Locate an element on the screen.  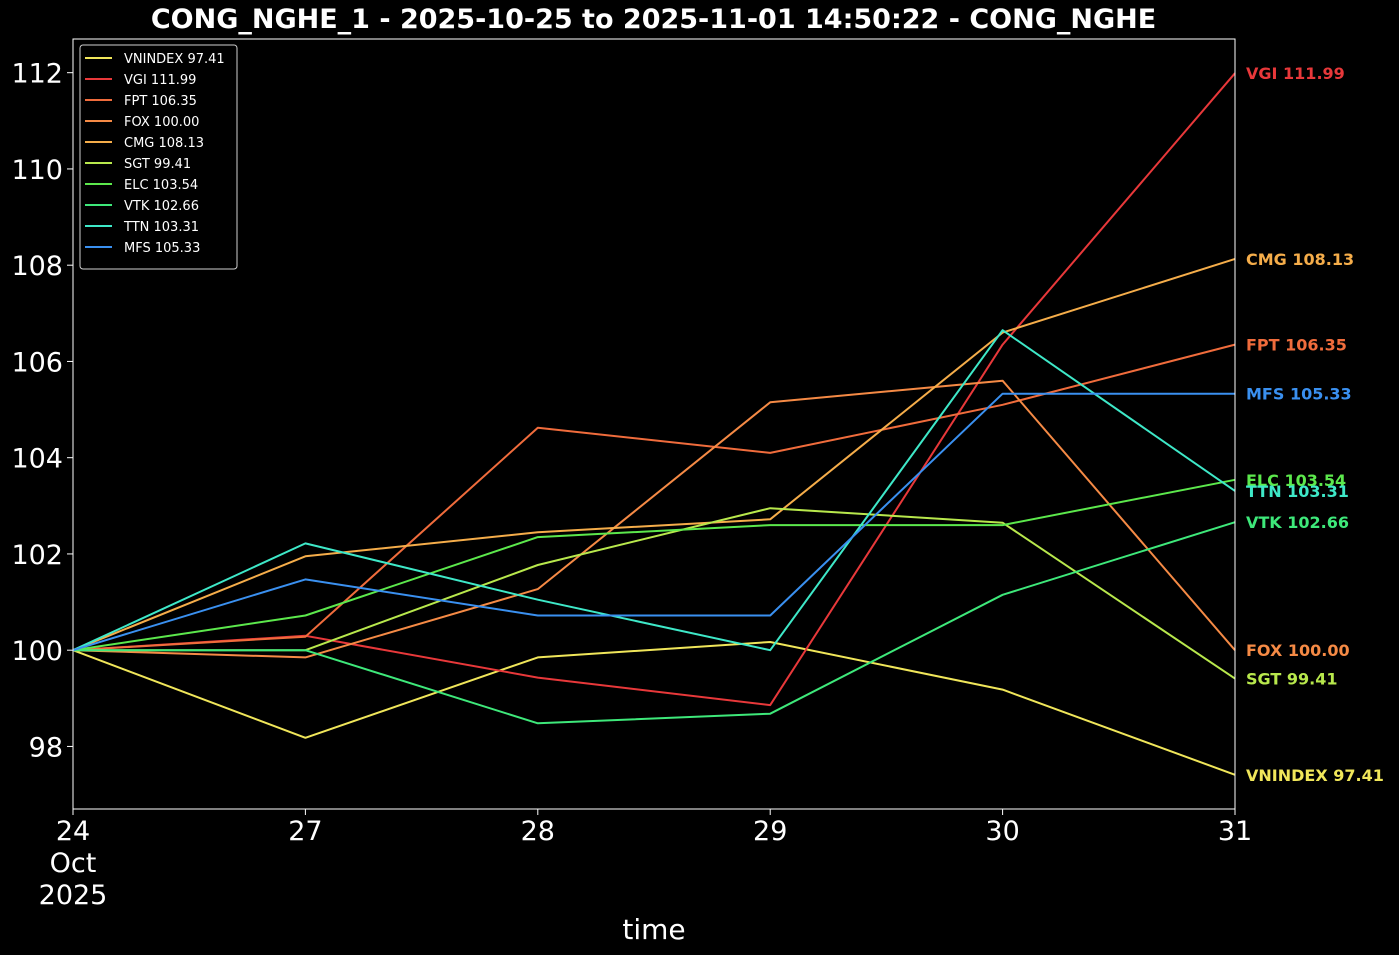
y-tick-label: 100 is located at coordinates (37, 651).